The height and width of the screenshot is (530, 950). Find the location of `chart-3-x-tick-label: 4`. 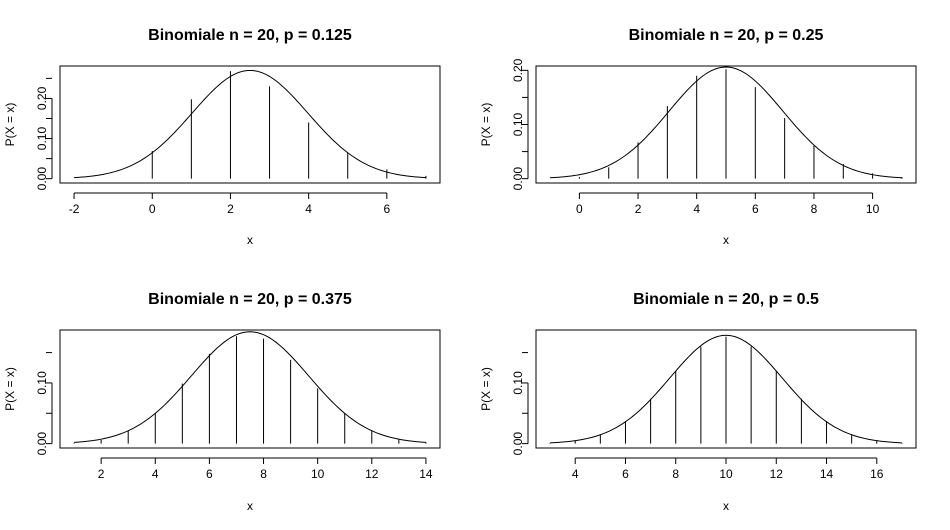

chart-3-x-tick-label: 4 is located at coordinates (575, 474).